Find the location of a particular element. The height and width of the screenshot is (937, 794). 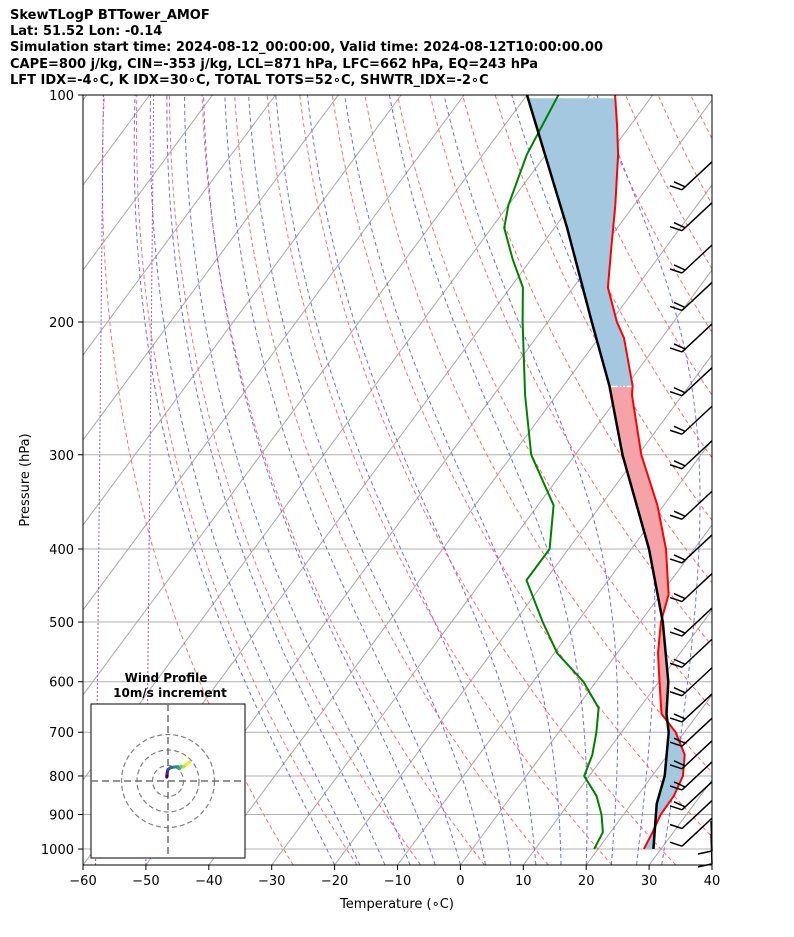

parcel-line is located at coordinates (597, 472).